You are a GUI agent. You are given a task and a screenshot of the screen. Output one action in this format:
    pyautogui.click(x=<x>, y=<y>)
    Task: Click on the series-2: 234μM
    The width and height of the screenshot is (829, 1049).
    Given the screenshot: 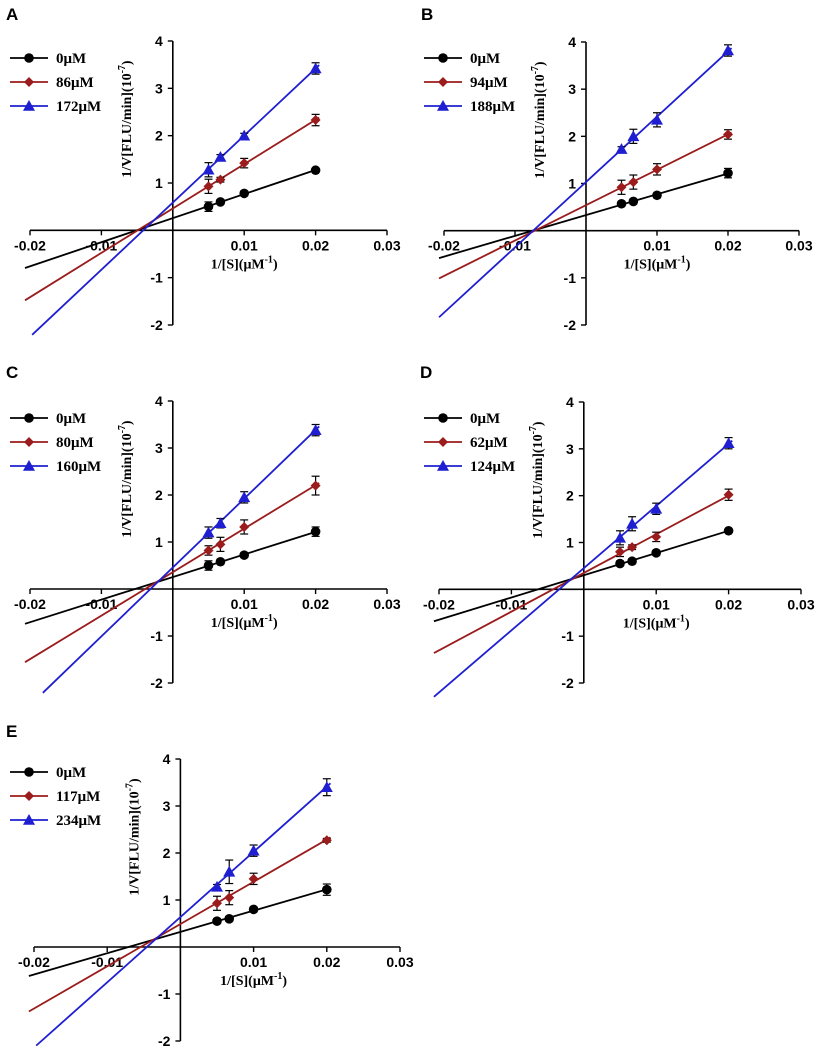 What is the action you would take?
    pyautogui.click(x=171, y=912)
    